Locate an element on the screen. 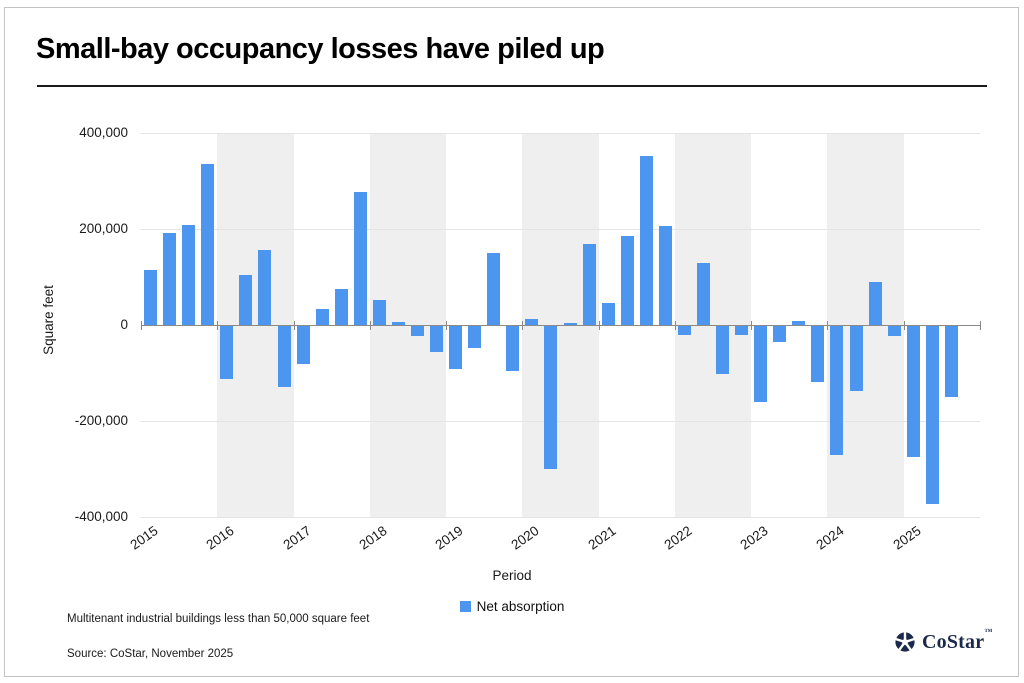 Image resolution: width=1024 pixels, height=683 pixels. costar-trademark: ™ is located at coordinates (988, 631).